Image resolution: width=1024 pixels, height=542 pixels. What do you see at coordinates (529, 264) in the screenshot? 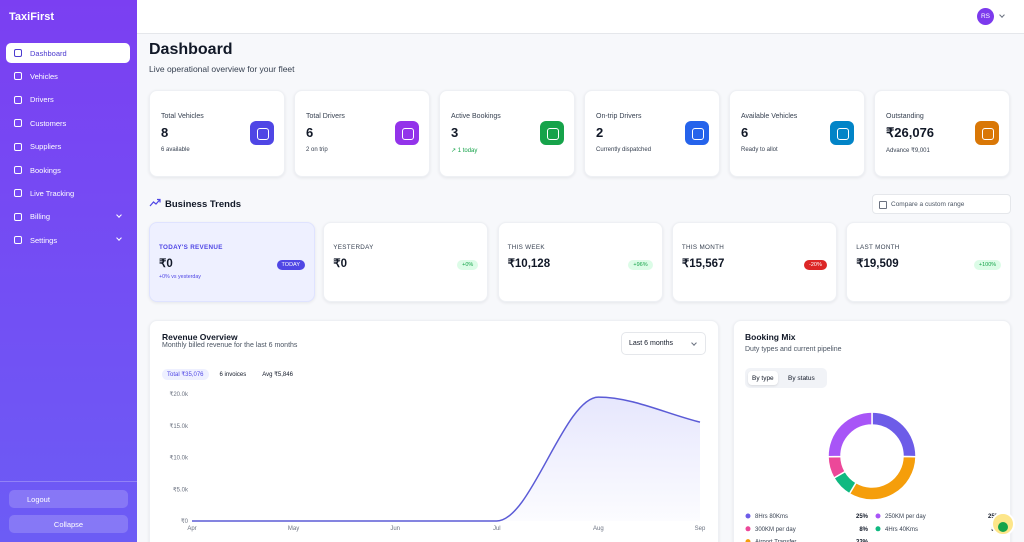
I see `trend-value: ₹10,128` at bounding box center [529, 264].